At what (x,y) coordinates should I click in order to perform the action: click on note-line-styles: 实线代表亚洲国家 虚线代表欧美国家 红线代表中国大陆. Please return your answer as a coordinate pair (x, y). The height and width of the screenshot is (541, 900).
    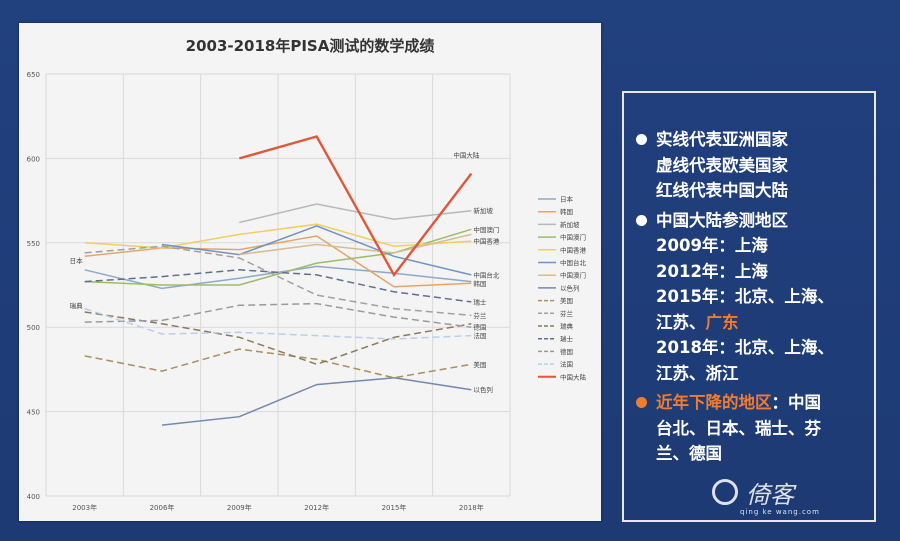
    Looking at the image, I should click on (751, 165).